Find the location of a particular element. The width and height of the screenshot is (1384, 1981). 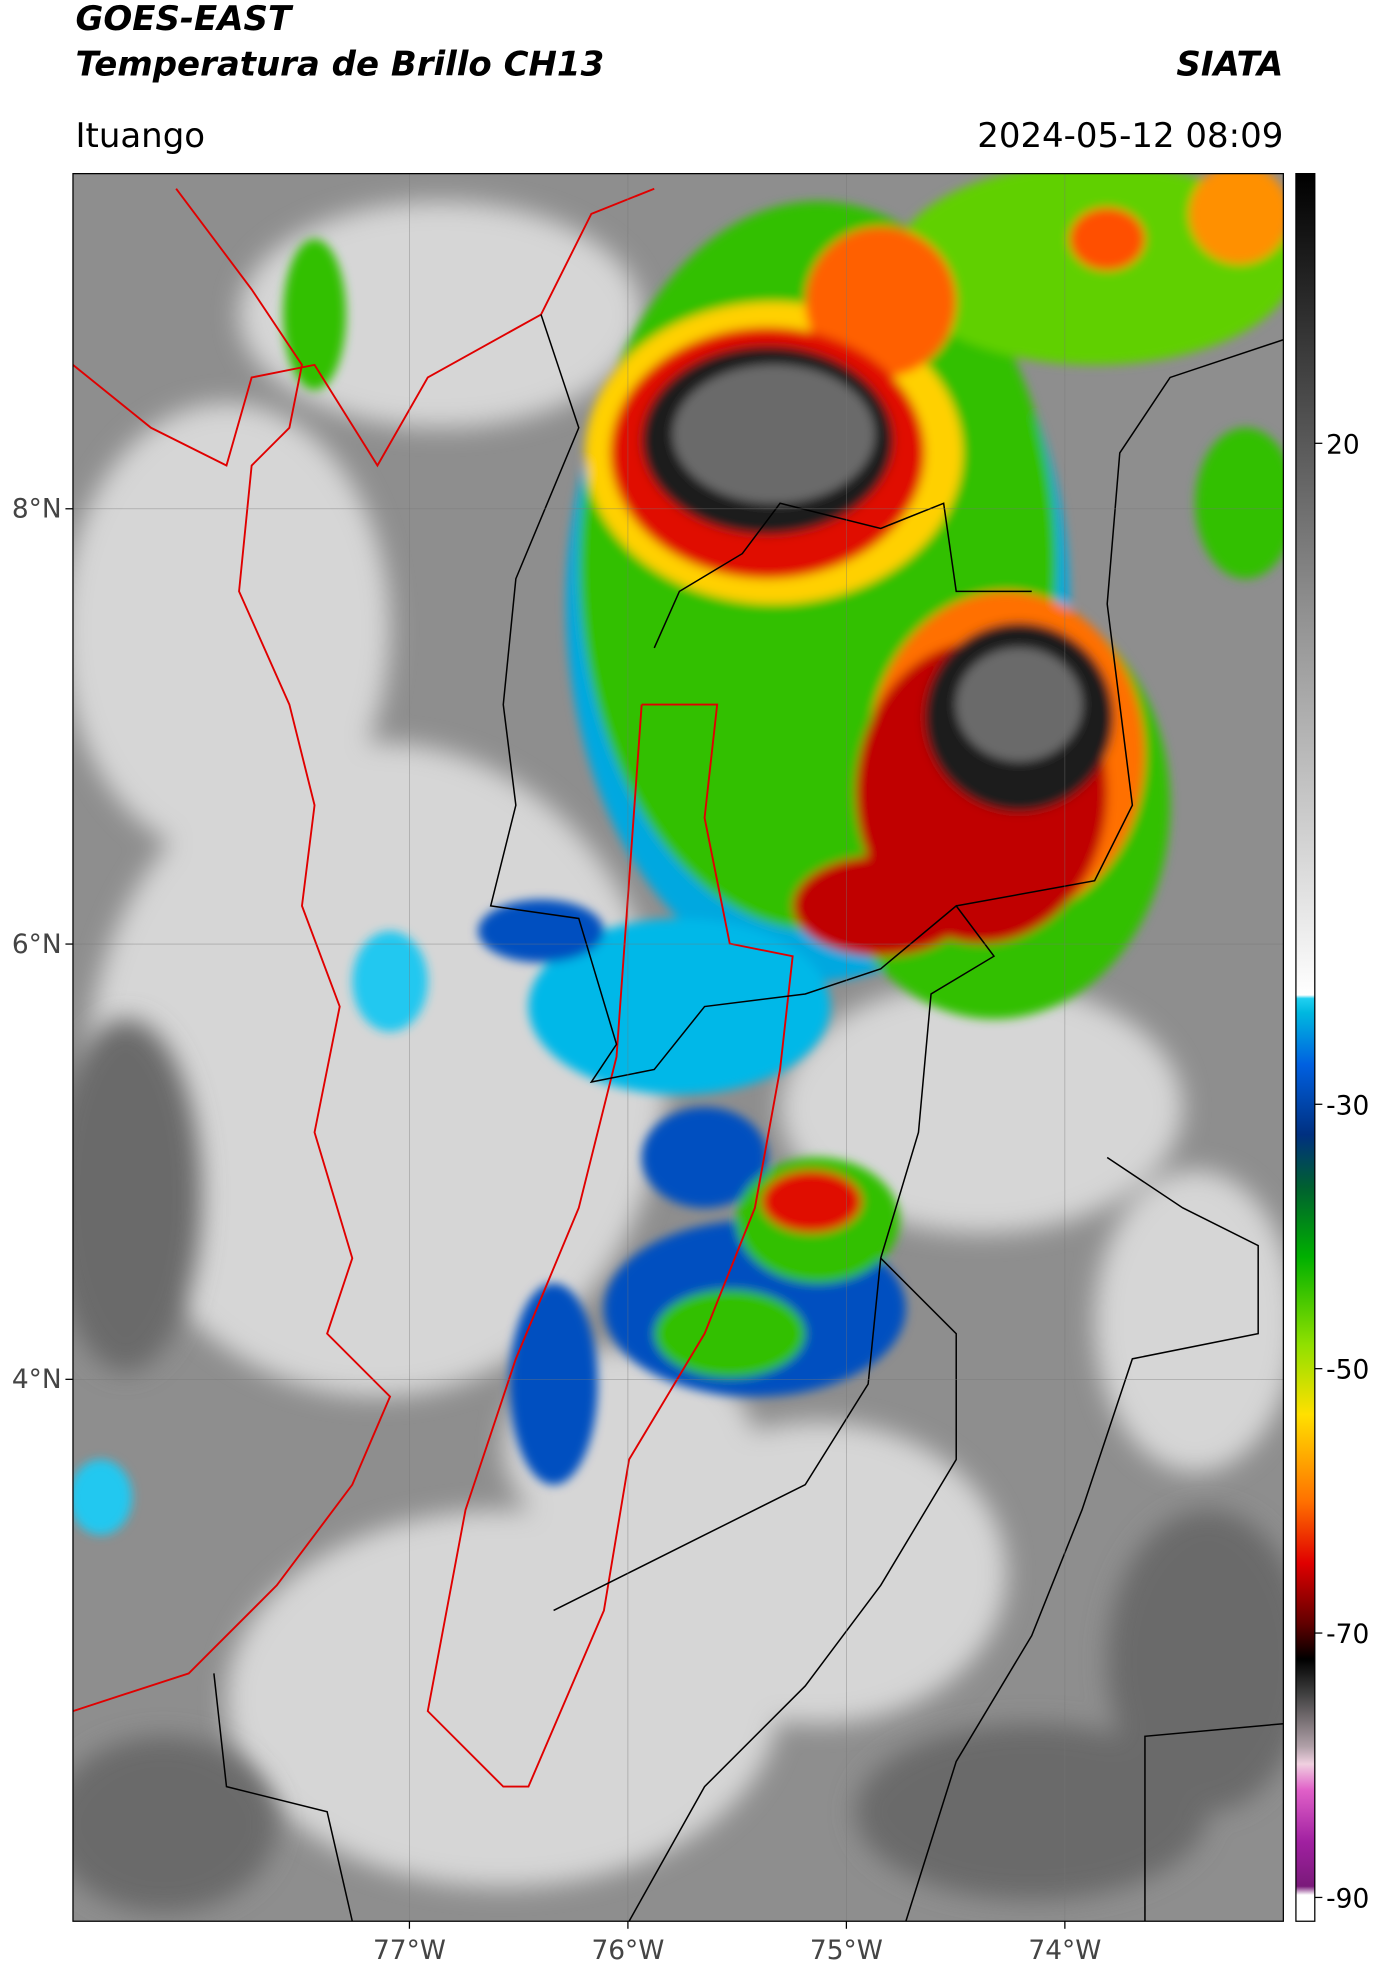

y-tick-label: 8°N is located at coordinates (37, 509).